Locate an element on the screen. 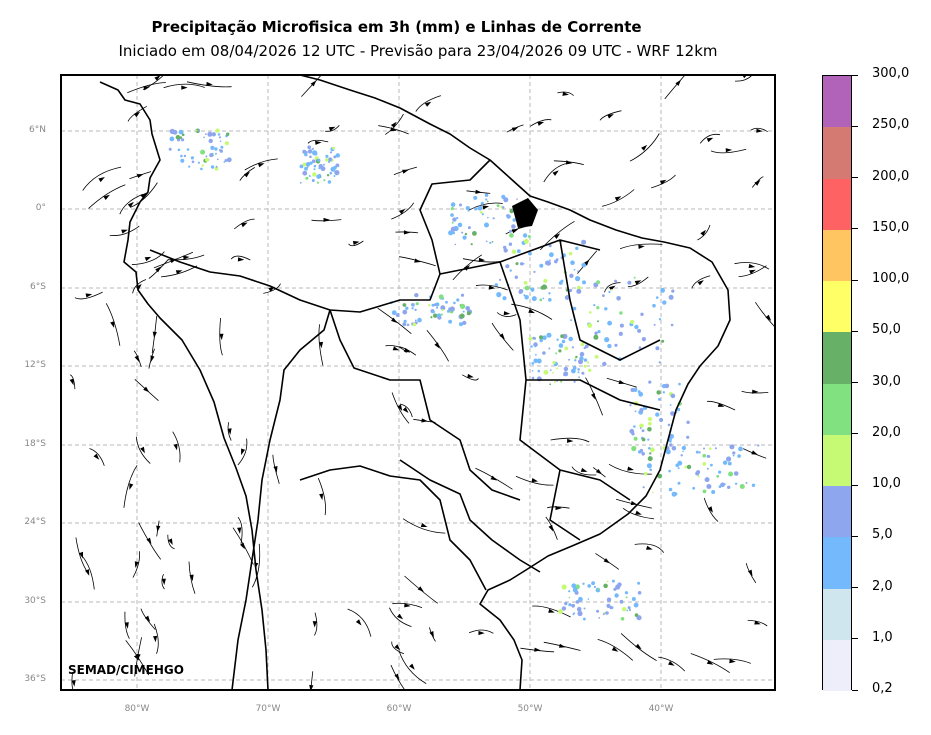 The height and width of the screenshot is (735, 931). latitude-label: 12°S is located at coordinates (35, 365).